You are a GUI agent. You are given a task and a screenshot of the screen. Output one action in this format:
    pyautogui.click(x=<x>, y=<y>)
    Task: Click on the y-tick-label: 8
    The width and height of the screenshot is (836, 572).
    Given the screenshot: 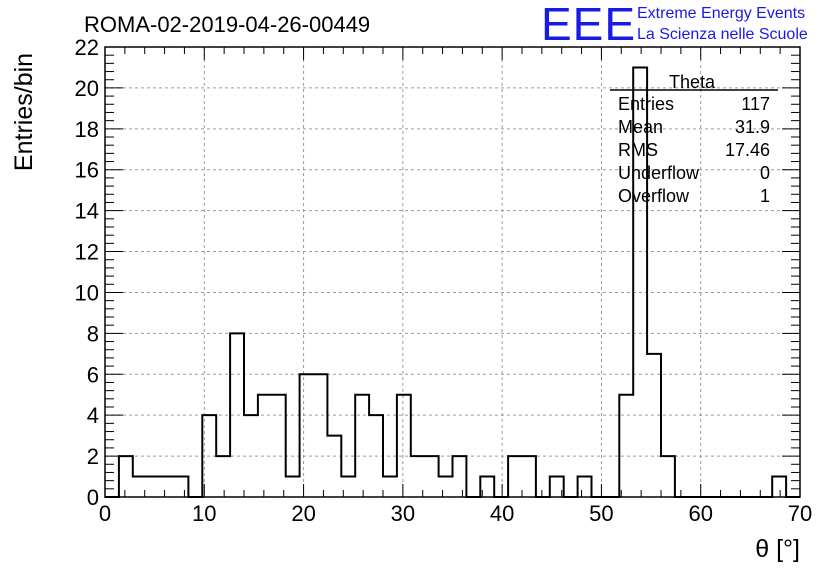 What is the action you would take?
    pyautogui.click(x=93, y=333)
    